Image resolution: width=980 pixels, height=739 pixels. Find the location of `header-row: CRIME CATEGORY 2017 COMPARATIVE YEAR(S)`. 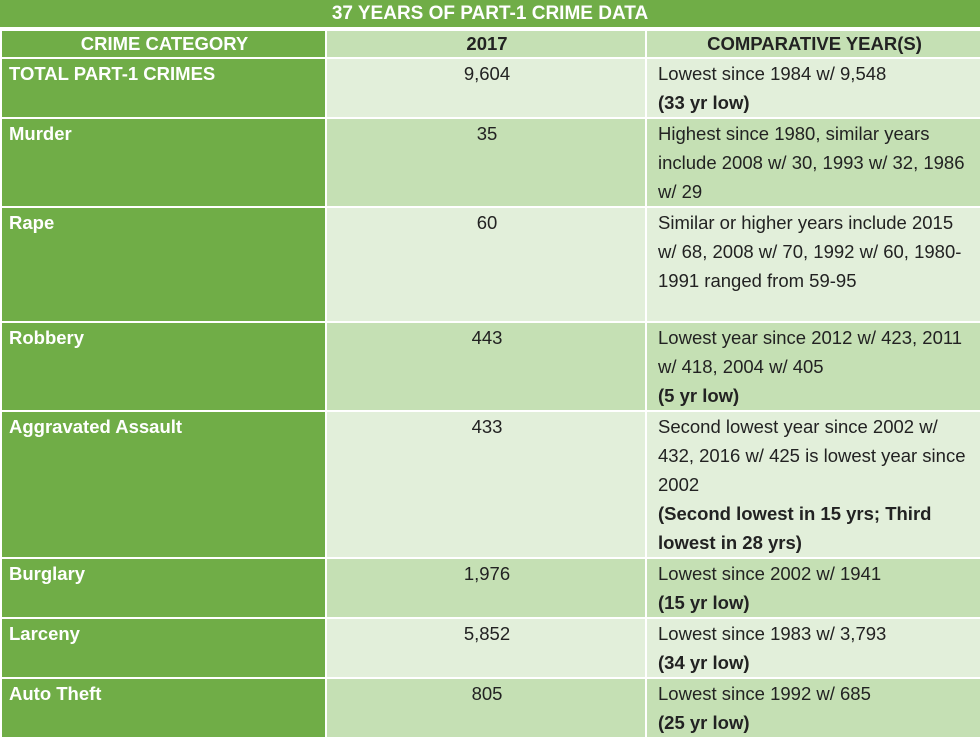

header-row: CRIME CATEGORY 2017 COMPARATIVE YEAR(S) is located at coordinates (490, 44).